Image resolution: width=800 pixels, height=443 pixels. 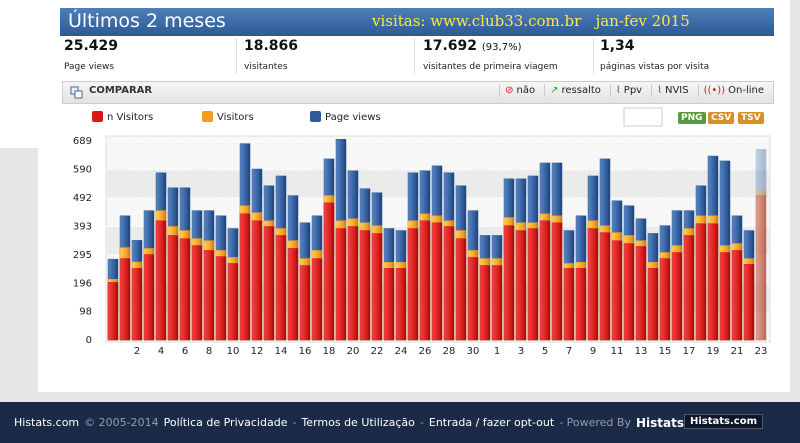 What do you see at coordinates (85, 312) in the screenshot?
I see `y-tick-label: 98` at bounding box center [85, 312].